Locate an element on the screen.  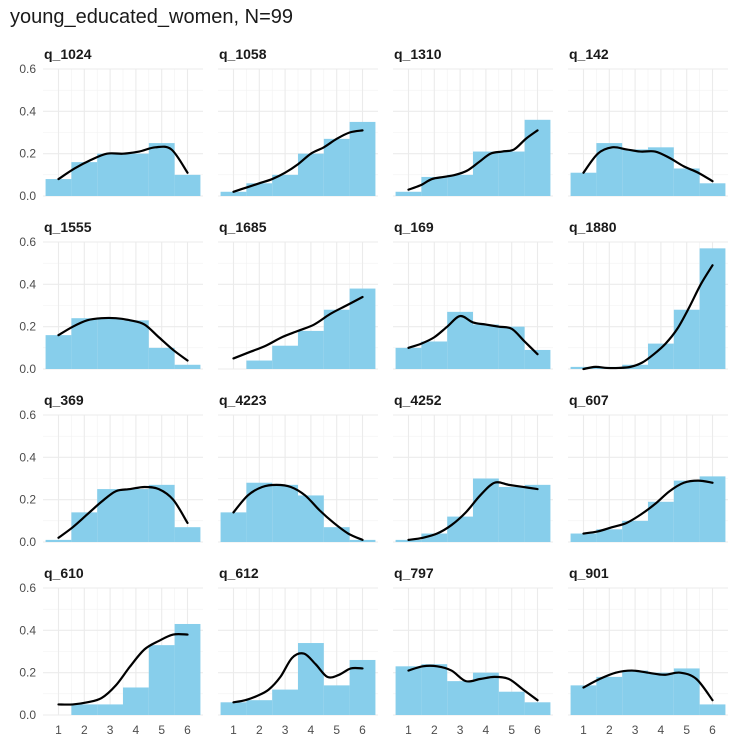
facet-panel-q_169: q_169 is located at coordinates (473, 294).